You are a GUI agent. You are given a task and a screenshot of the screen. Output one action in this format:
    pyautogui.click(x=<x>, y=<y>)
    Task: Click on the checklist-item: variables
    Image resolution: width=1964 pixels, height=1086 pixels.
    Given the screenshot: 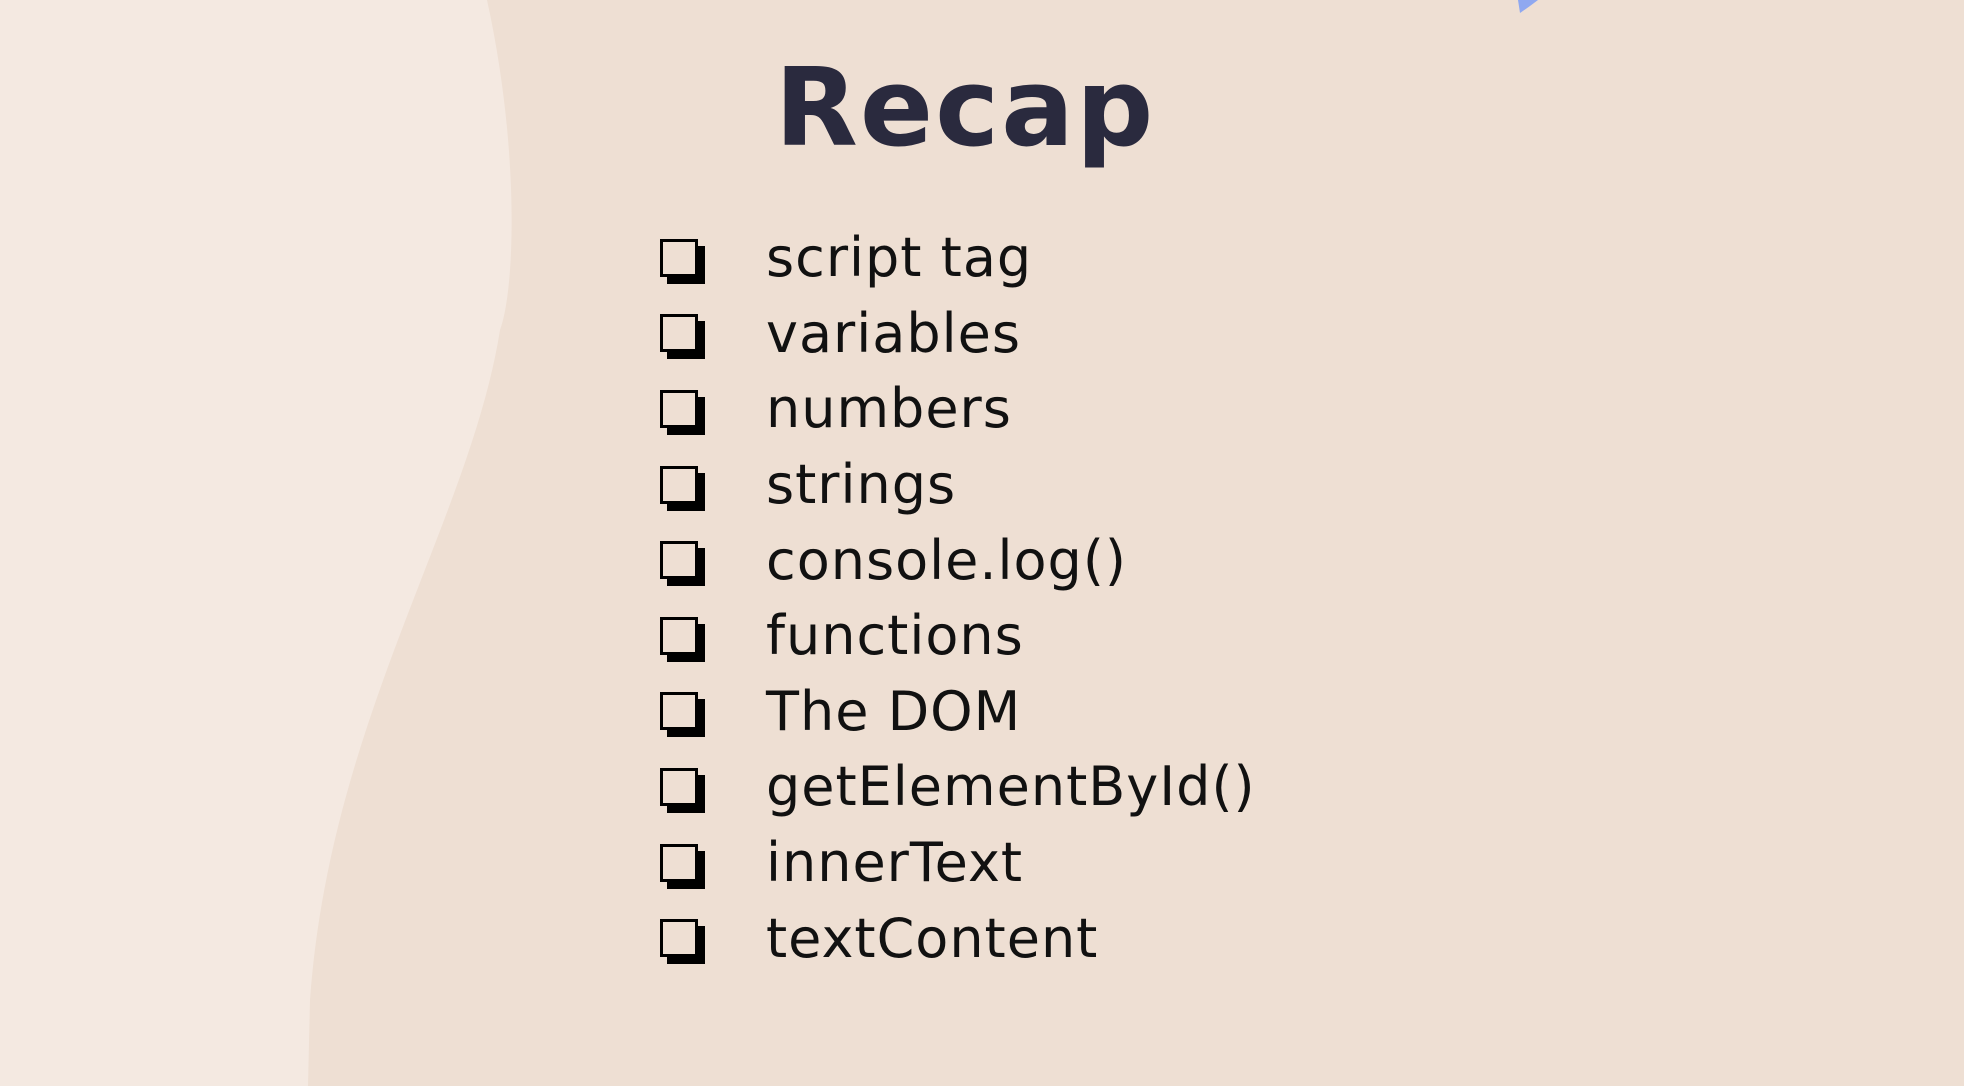 What is the action you would take?
    pyautogui.click(x=958, y=334)
    